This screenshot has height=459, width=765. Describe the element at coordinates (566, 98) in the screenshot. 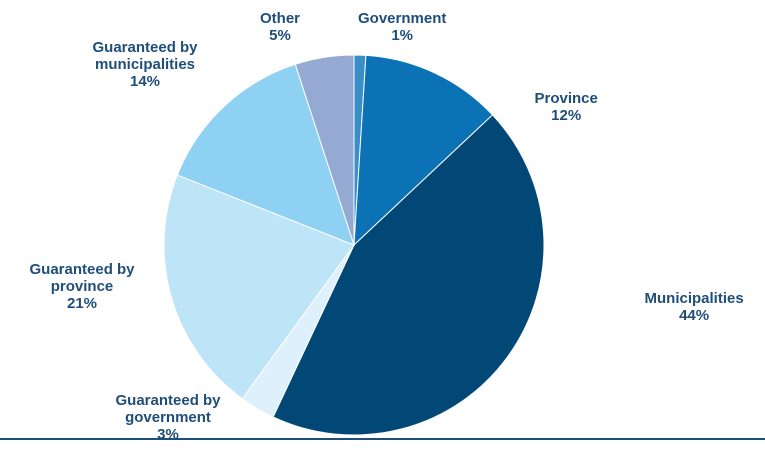

I see `slice-label-text: Province` at that location.